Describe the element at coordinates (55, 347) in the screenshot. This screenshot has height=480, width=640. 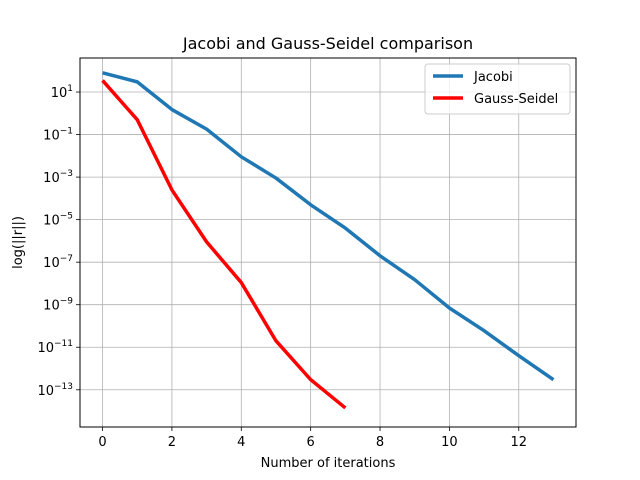
I see `y-tick-label: 10⁻¹¹` at that location.